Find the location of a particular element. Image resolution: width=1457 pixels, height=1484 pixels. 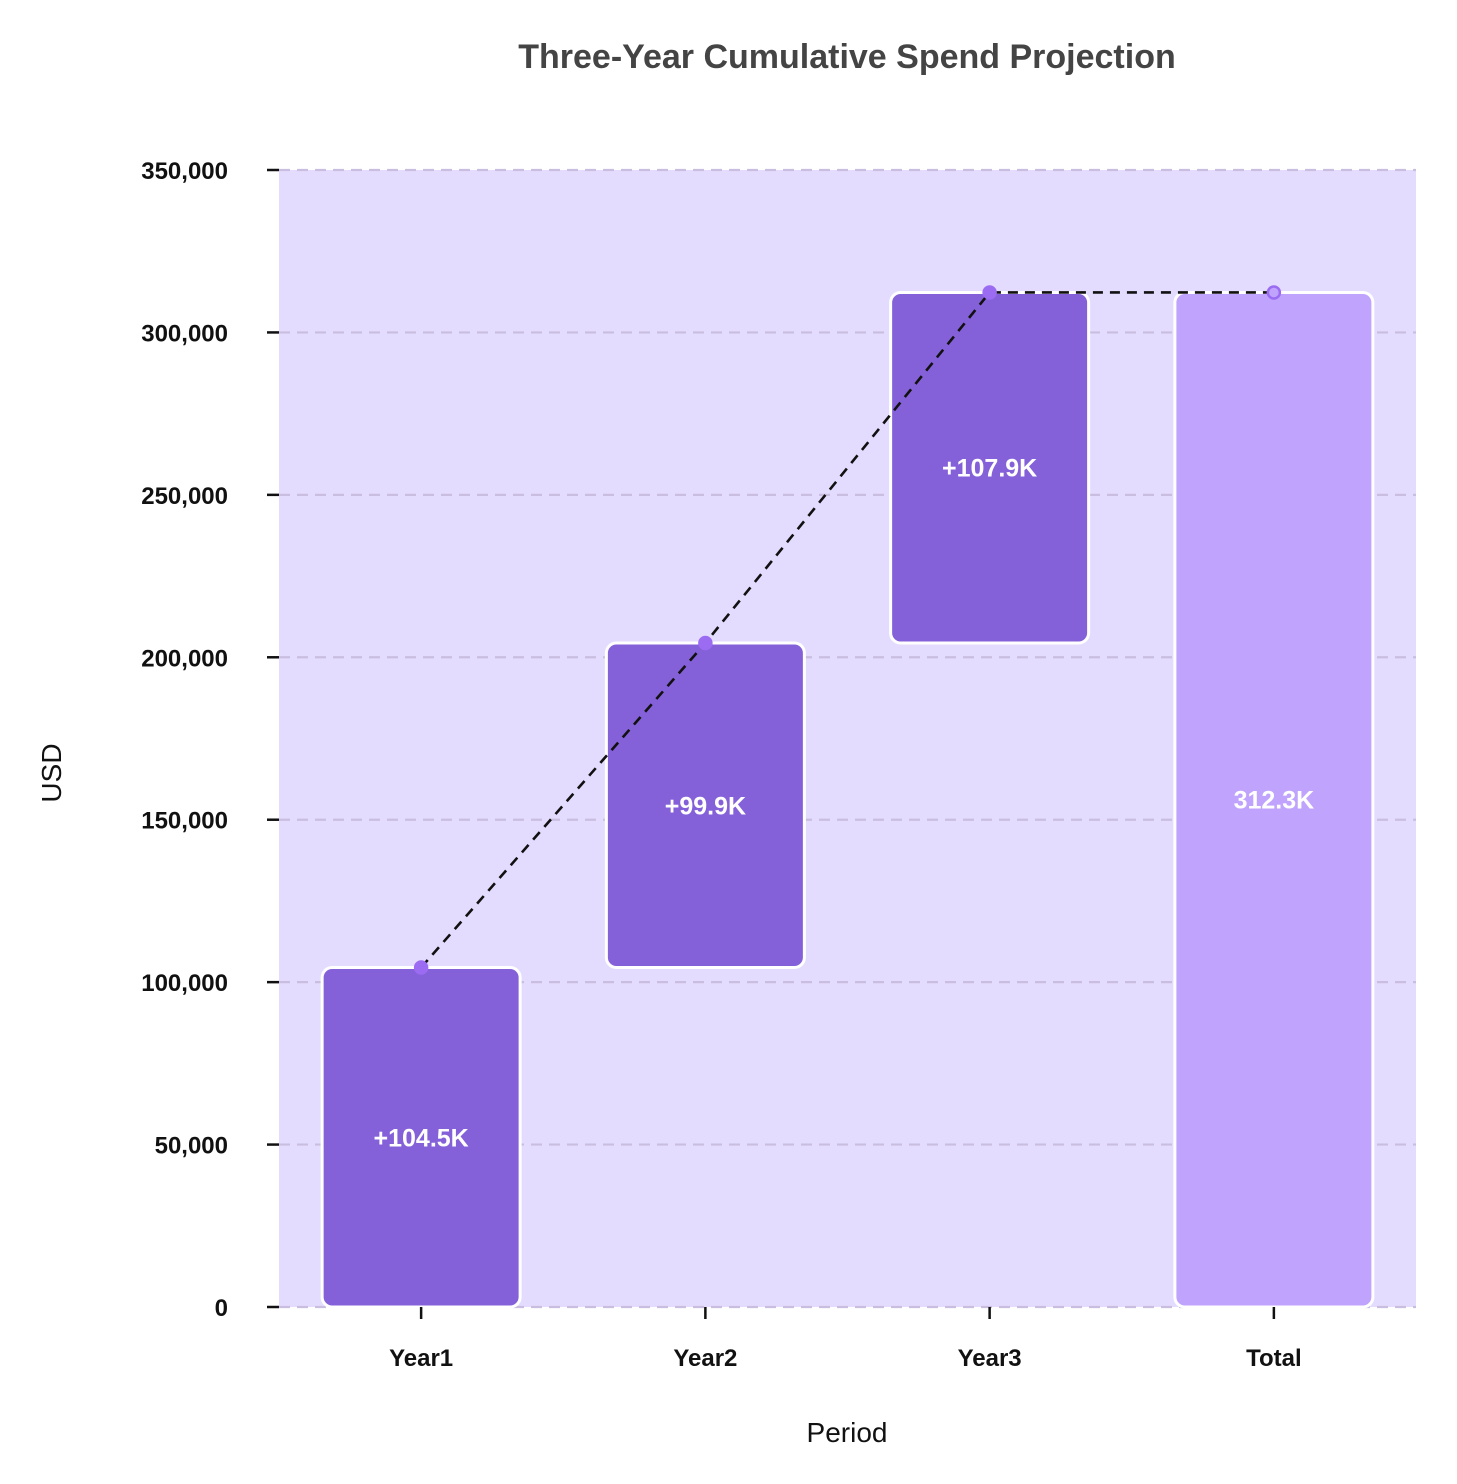

x-axis: Year1 Year2 Year3 Total is located at coordinates (845, 1339).